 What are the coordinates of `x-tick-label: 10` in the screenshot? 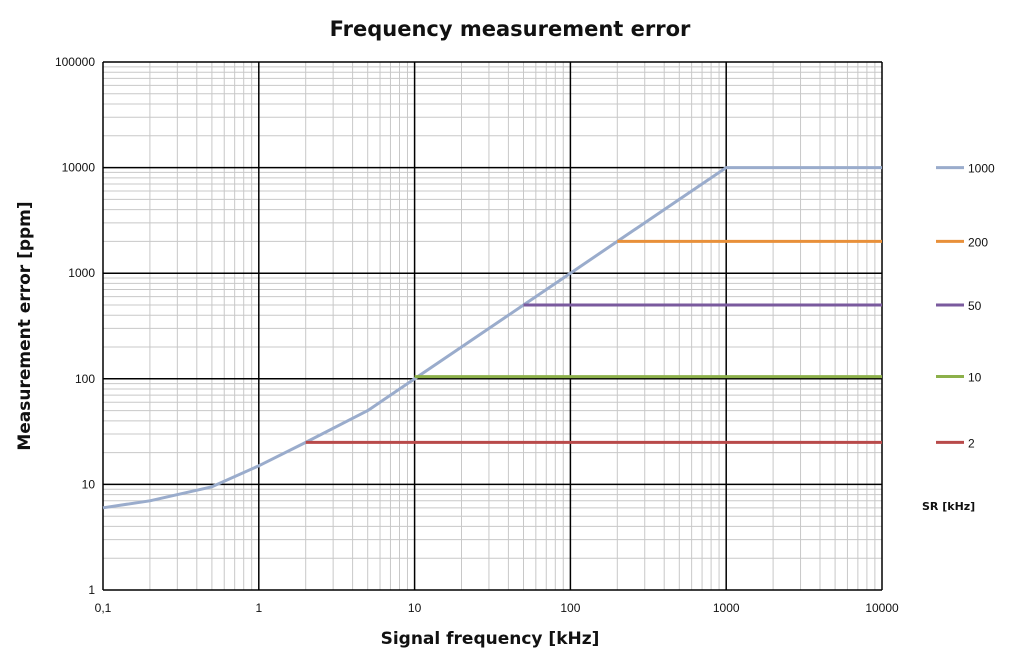 It's located at (415, 608).